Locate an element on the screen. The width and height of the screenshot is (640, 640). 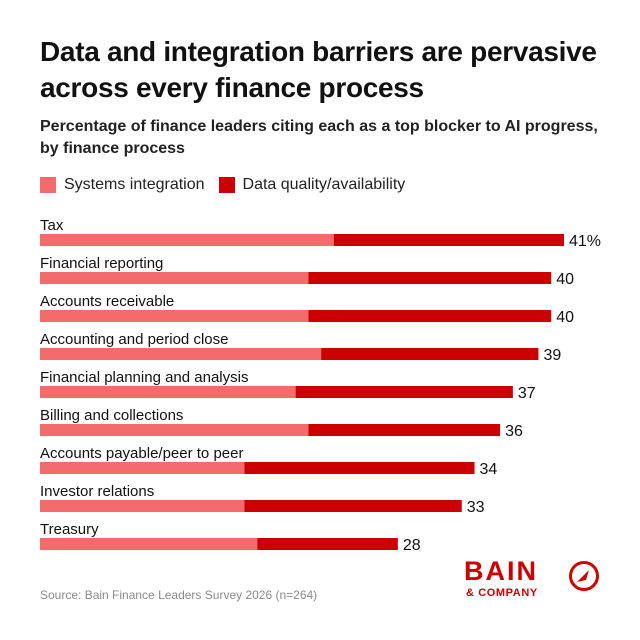
bain-logo: BAIN & COMPANY is located at coordinates (534, 581).